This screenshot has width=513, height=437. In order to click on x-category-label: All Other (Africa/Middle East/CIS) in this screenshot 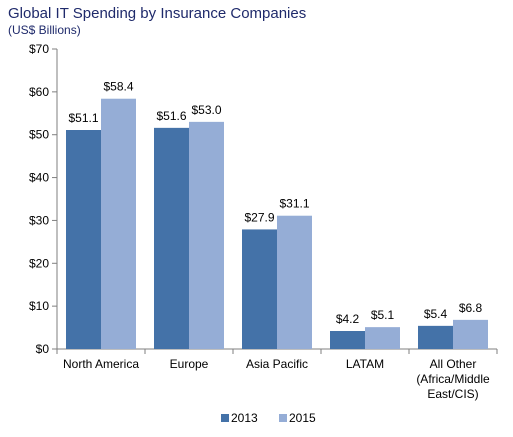, I will do `click(453, 379)`.